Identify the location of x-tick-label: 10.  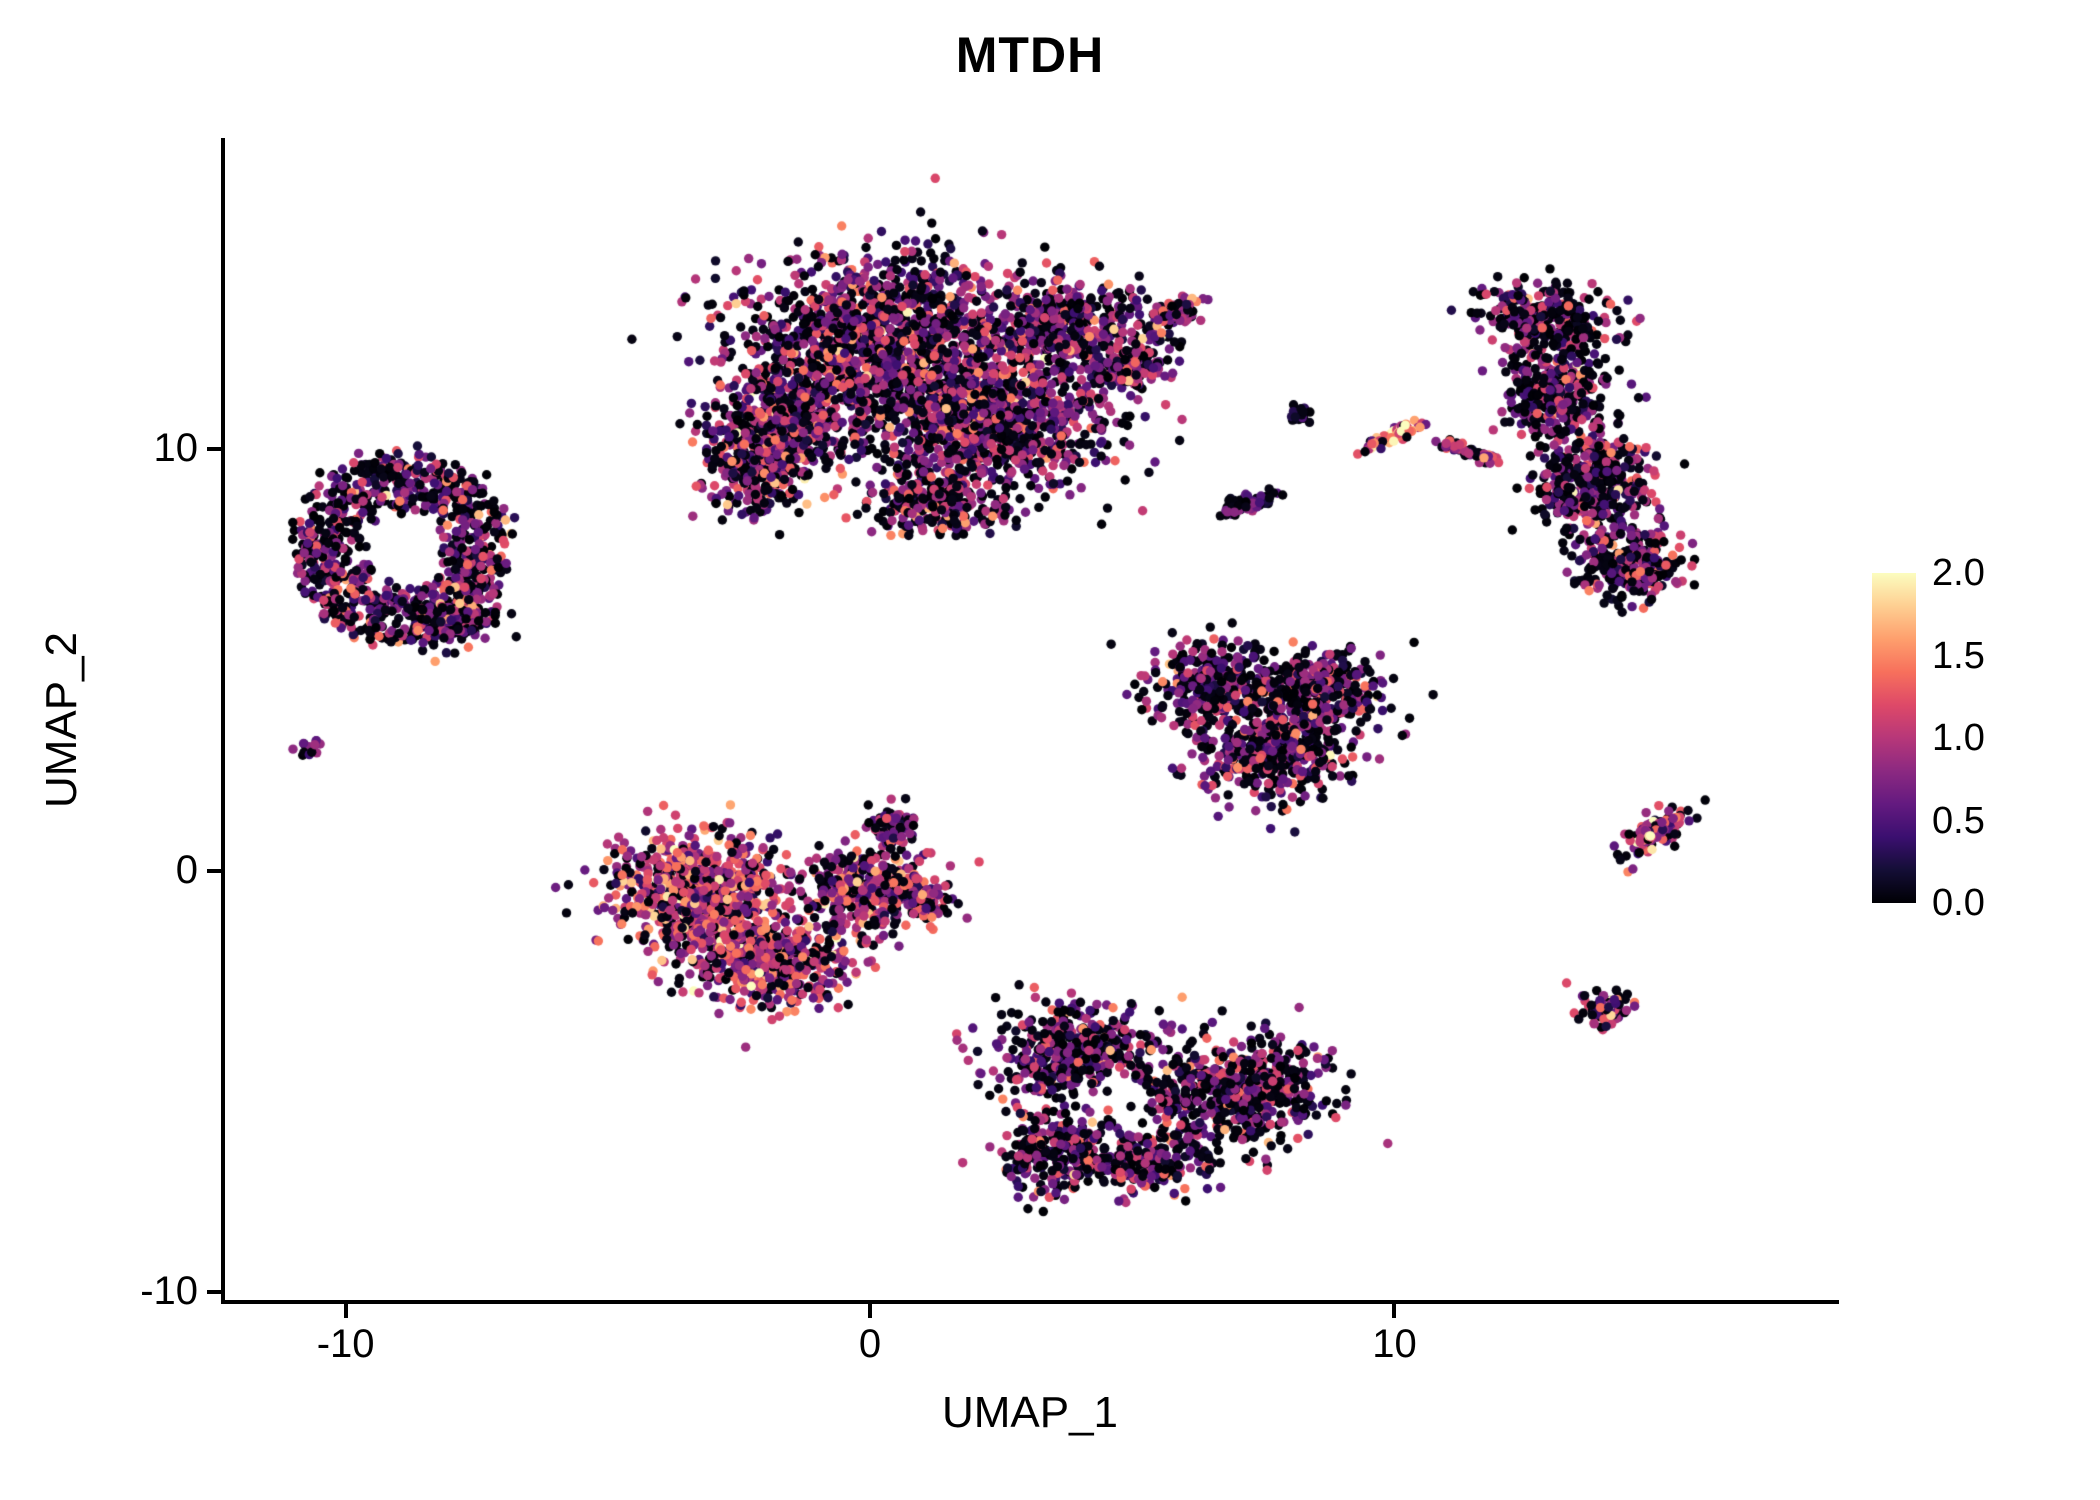
(1394, 1344).